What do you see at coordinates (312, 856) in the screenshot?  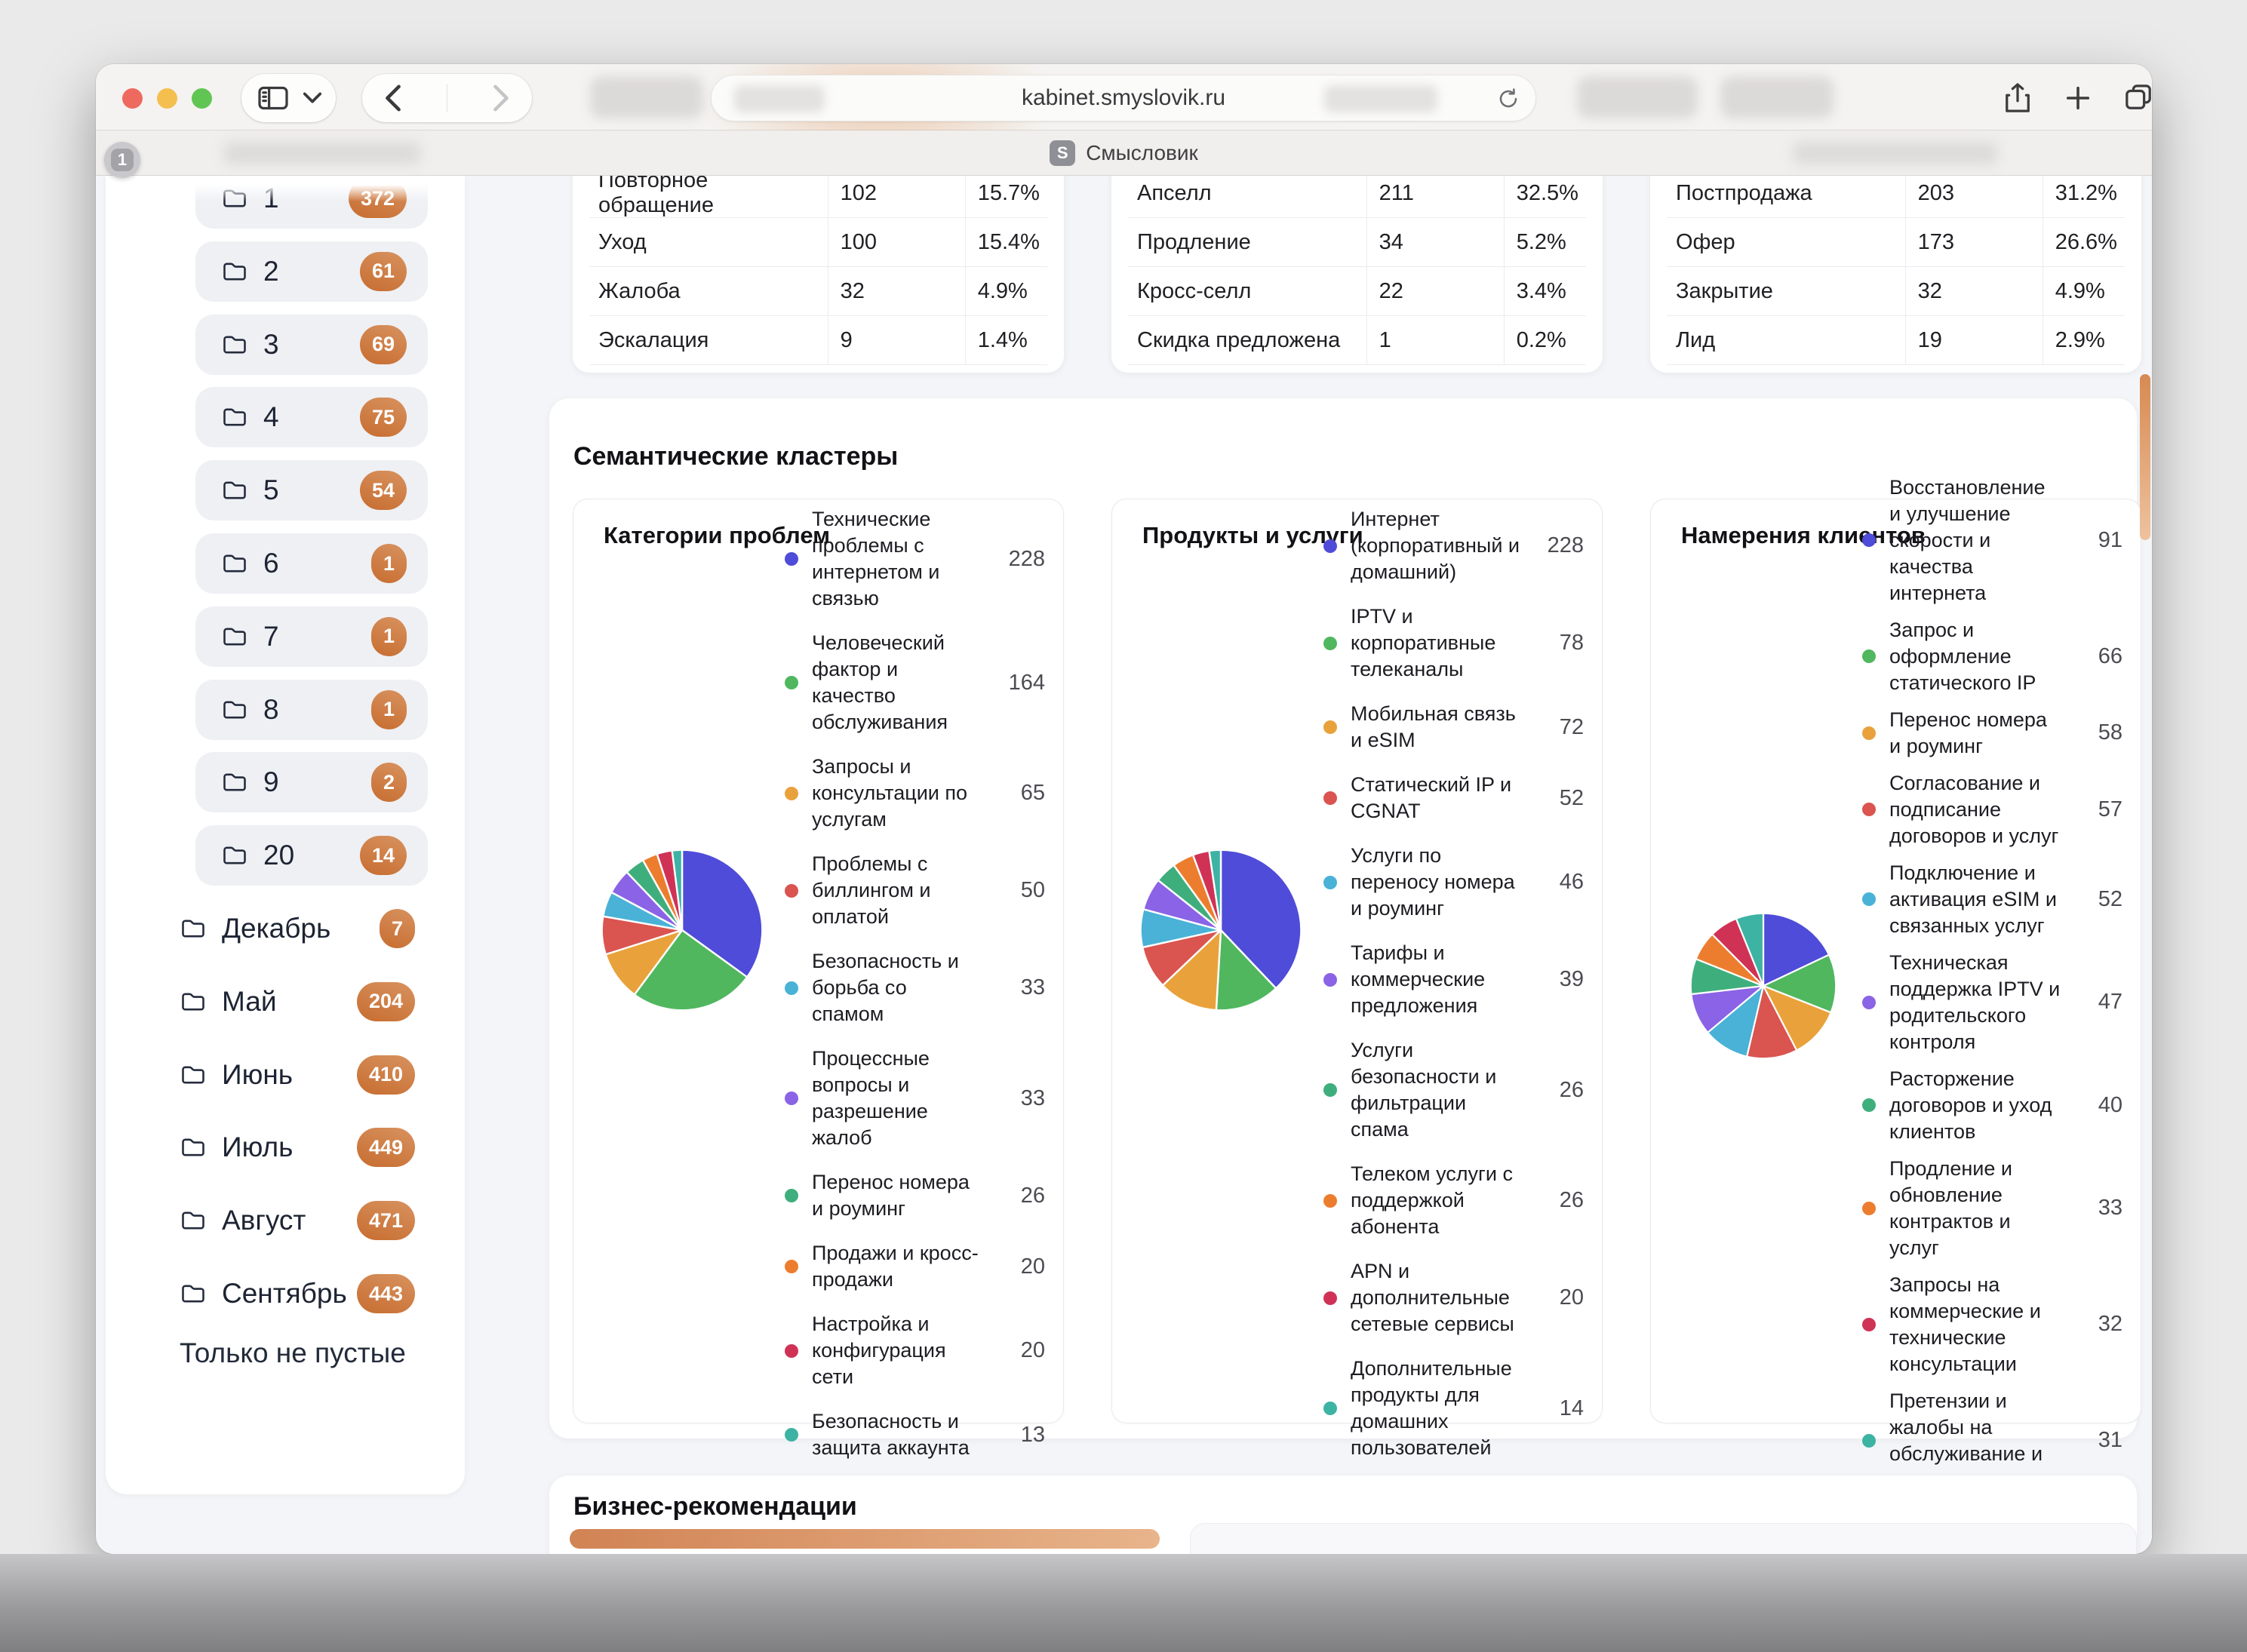 I see `sidebar-folder-item: 20 14` at bounding box center [312, 856].